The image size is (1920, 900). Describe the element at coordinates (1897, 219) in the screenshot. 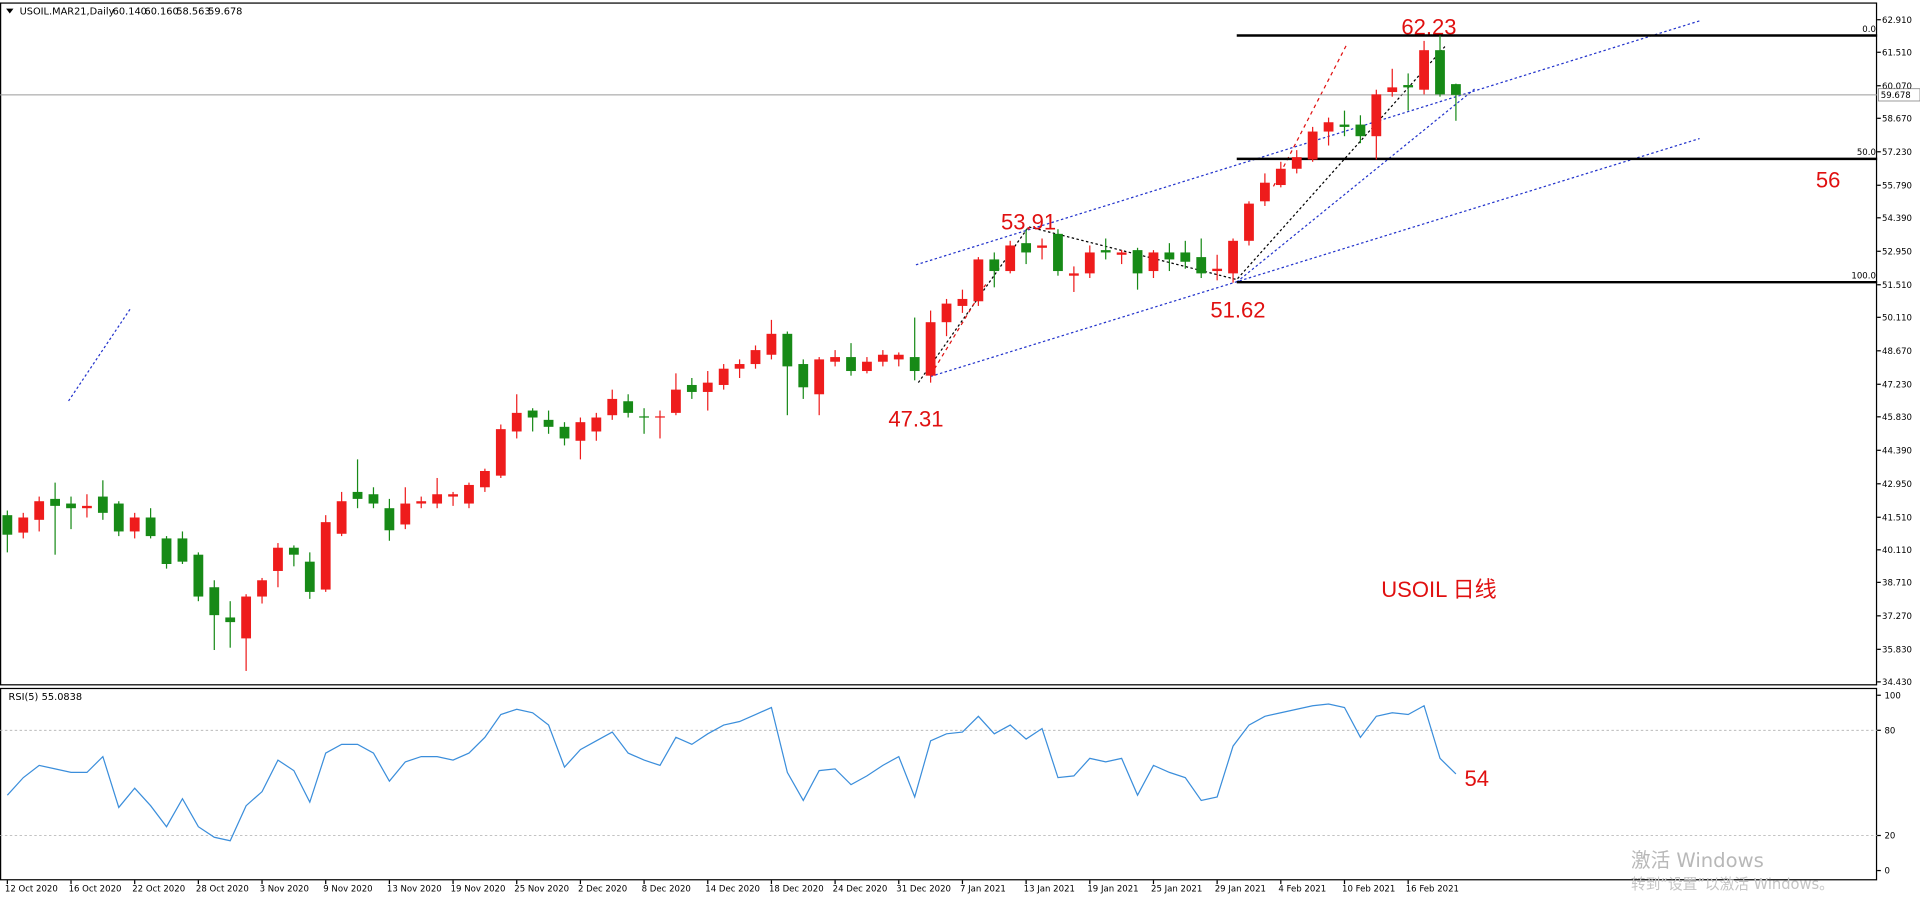

I see `y-tick-label: 54.390` at that location.